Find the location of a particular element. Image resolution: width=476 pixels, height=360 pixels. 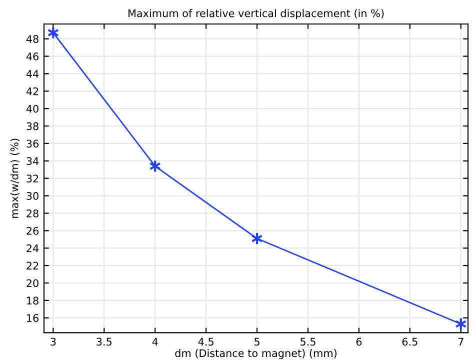

x-tick-label: 6.5 is located at coordinates (410, 342).